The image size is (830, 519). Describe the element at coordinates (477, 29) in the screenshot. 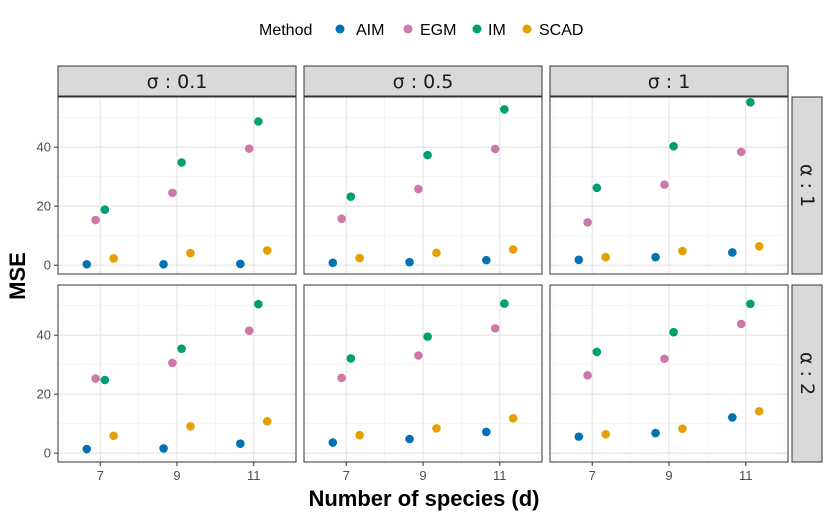

I see `legend-key-im` at that location.